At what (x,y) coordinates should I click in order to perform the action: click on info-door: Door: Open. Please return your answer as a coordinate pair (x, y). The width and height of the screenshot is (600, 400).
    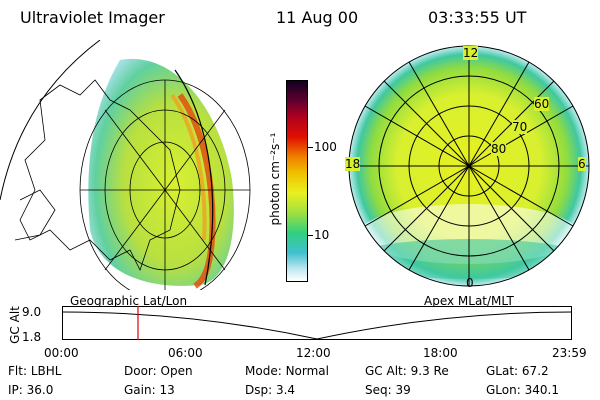
    Looking at the image, I should click on (158, 371).